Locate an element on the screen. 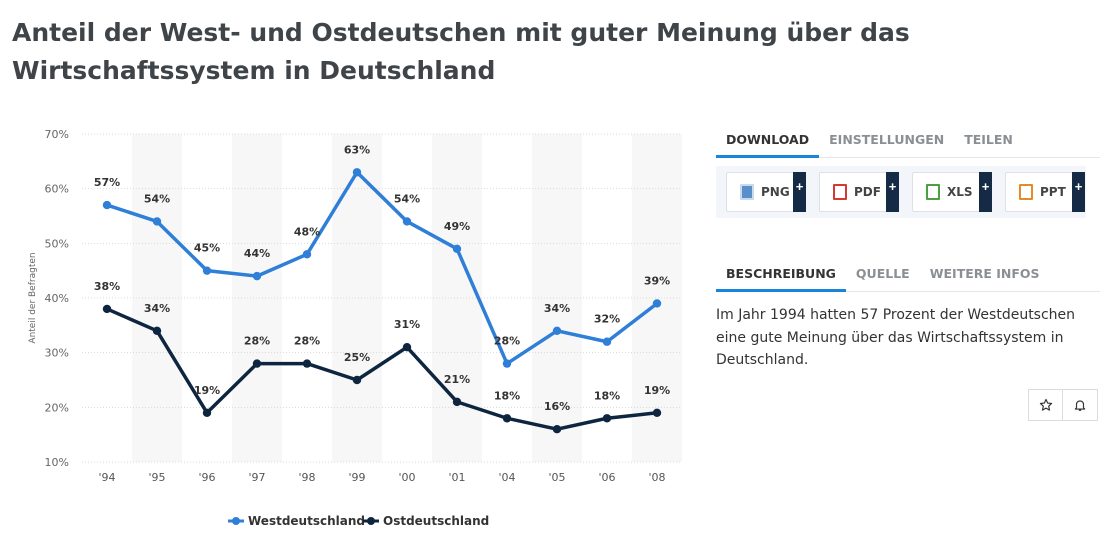 This screenshot has height=544, width=1106. png-file-icon is located at coordinates (747, 192).